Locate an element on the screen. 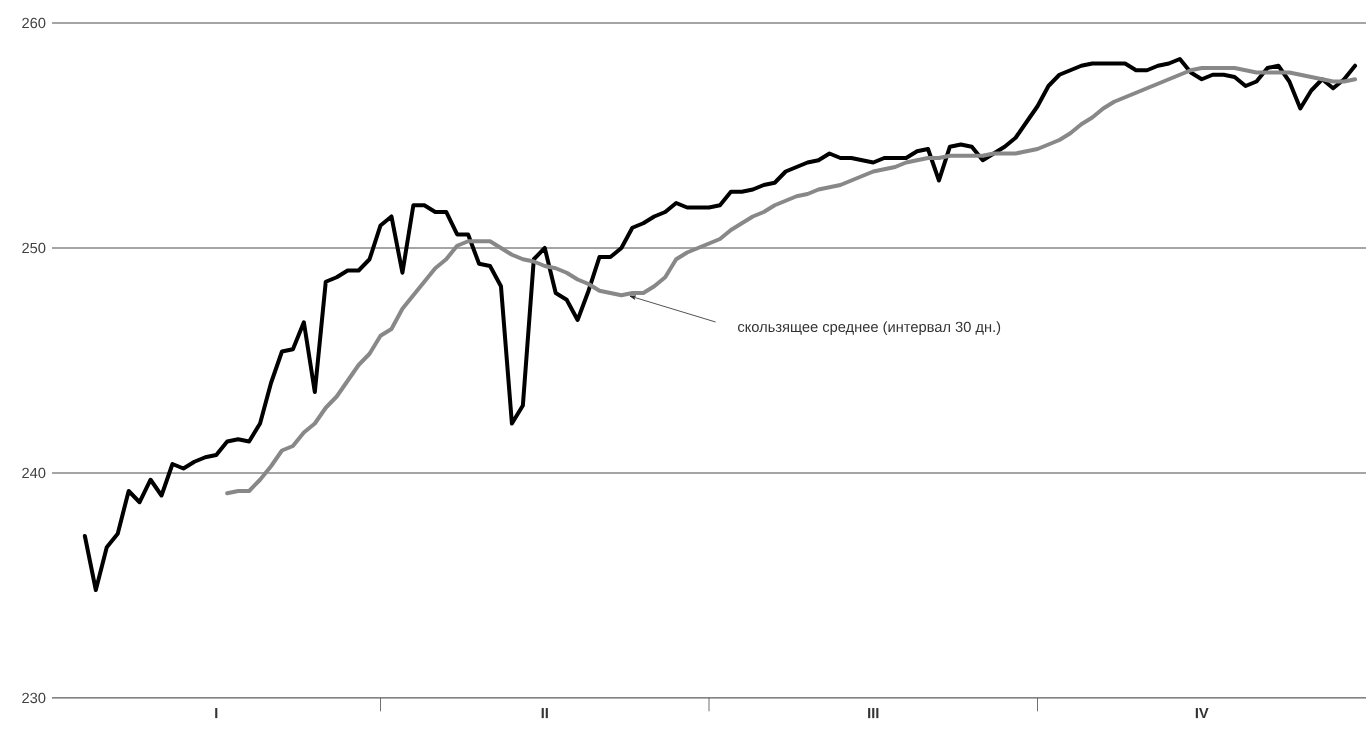  y-tick-label: 230 is located at coordinates (34, 698).